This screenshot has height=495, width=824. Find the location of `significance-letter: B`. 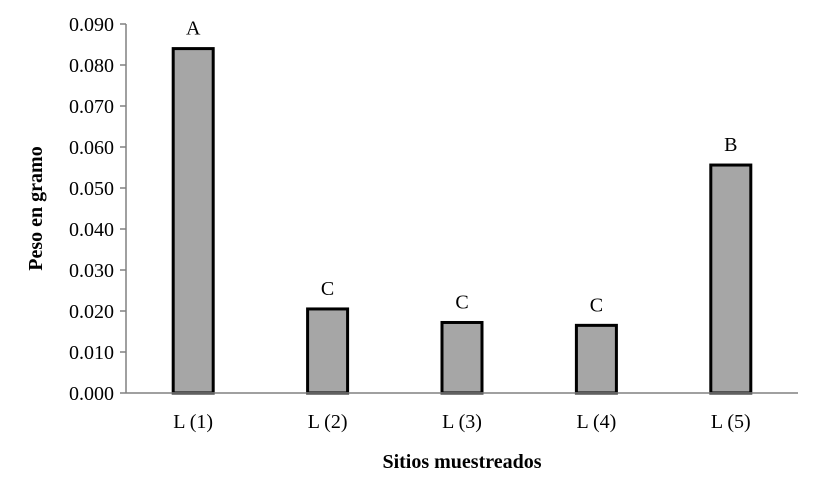

significance-letter: B is located at coordinates (730, 145).